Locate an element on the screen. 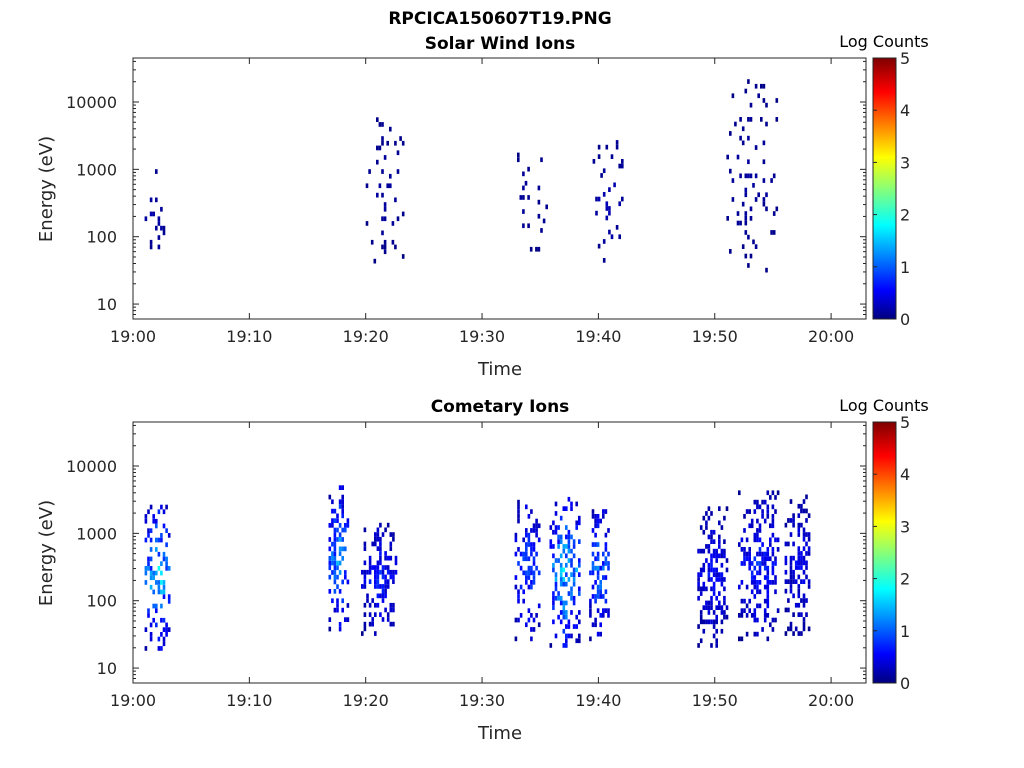  x-axis-label-cometary: Time is located at coordinates (499, 733).